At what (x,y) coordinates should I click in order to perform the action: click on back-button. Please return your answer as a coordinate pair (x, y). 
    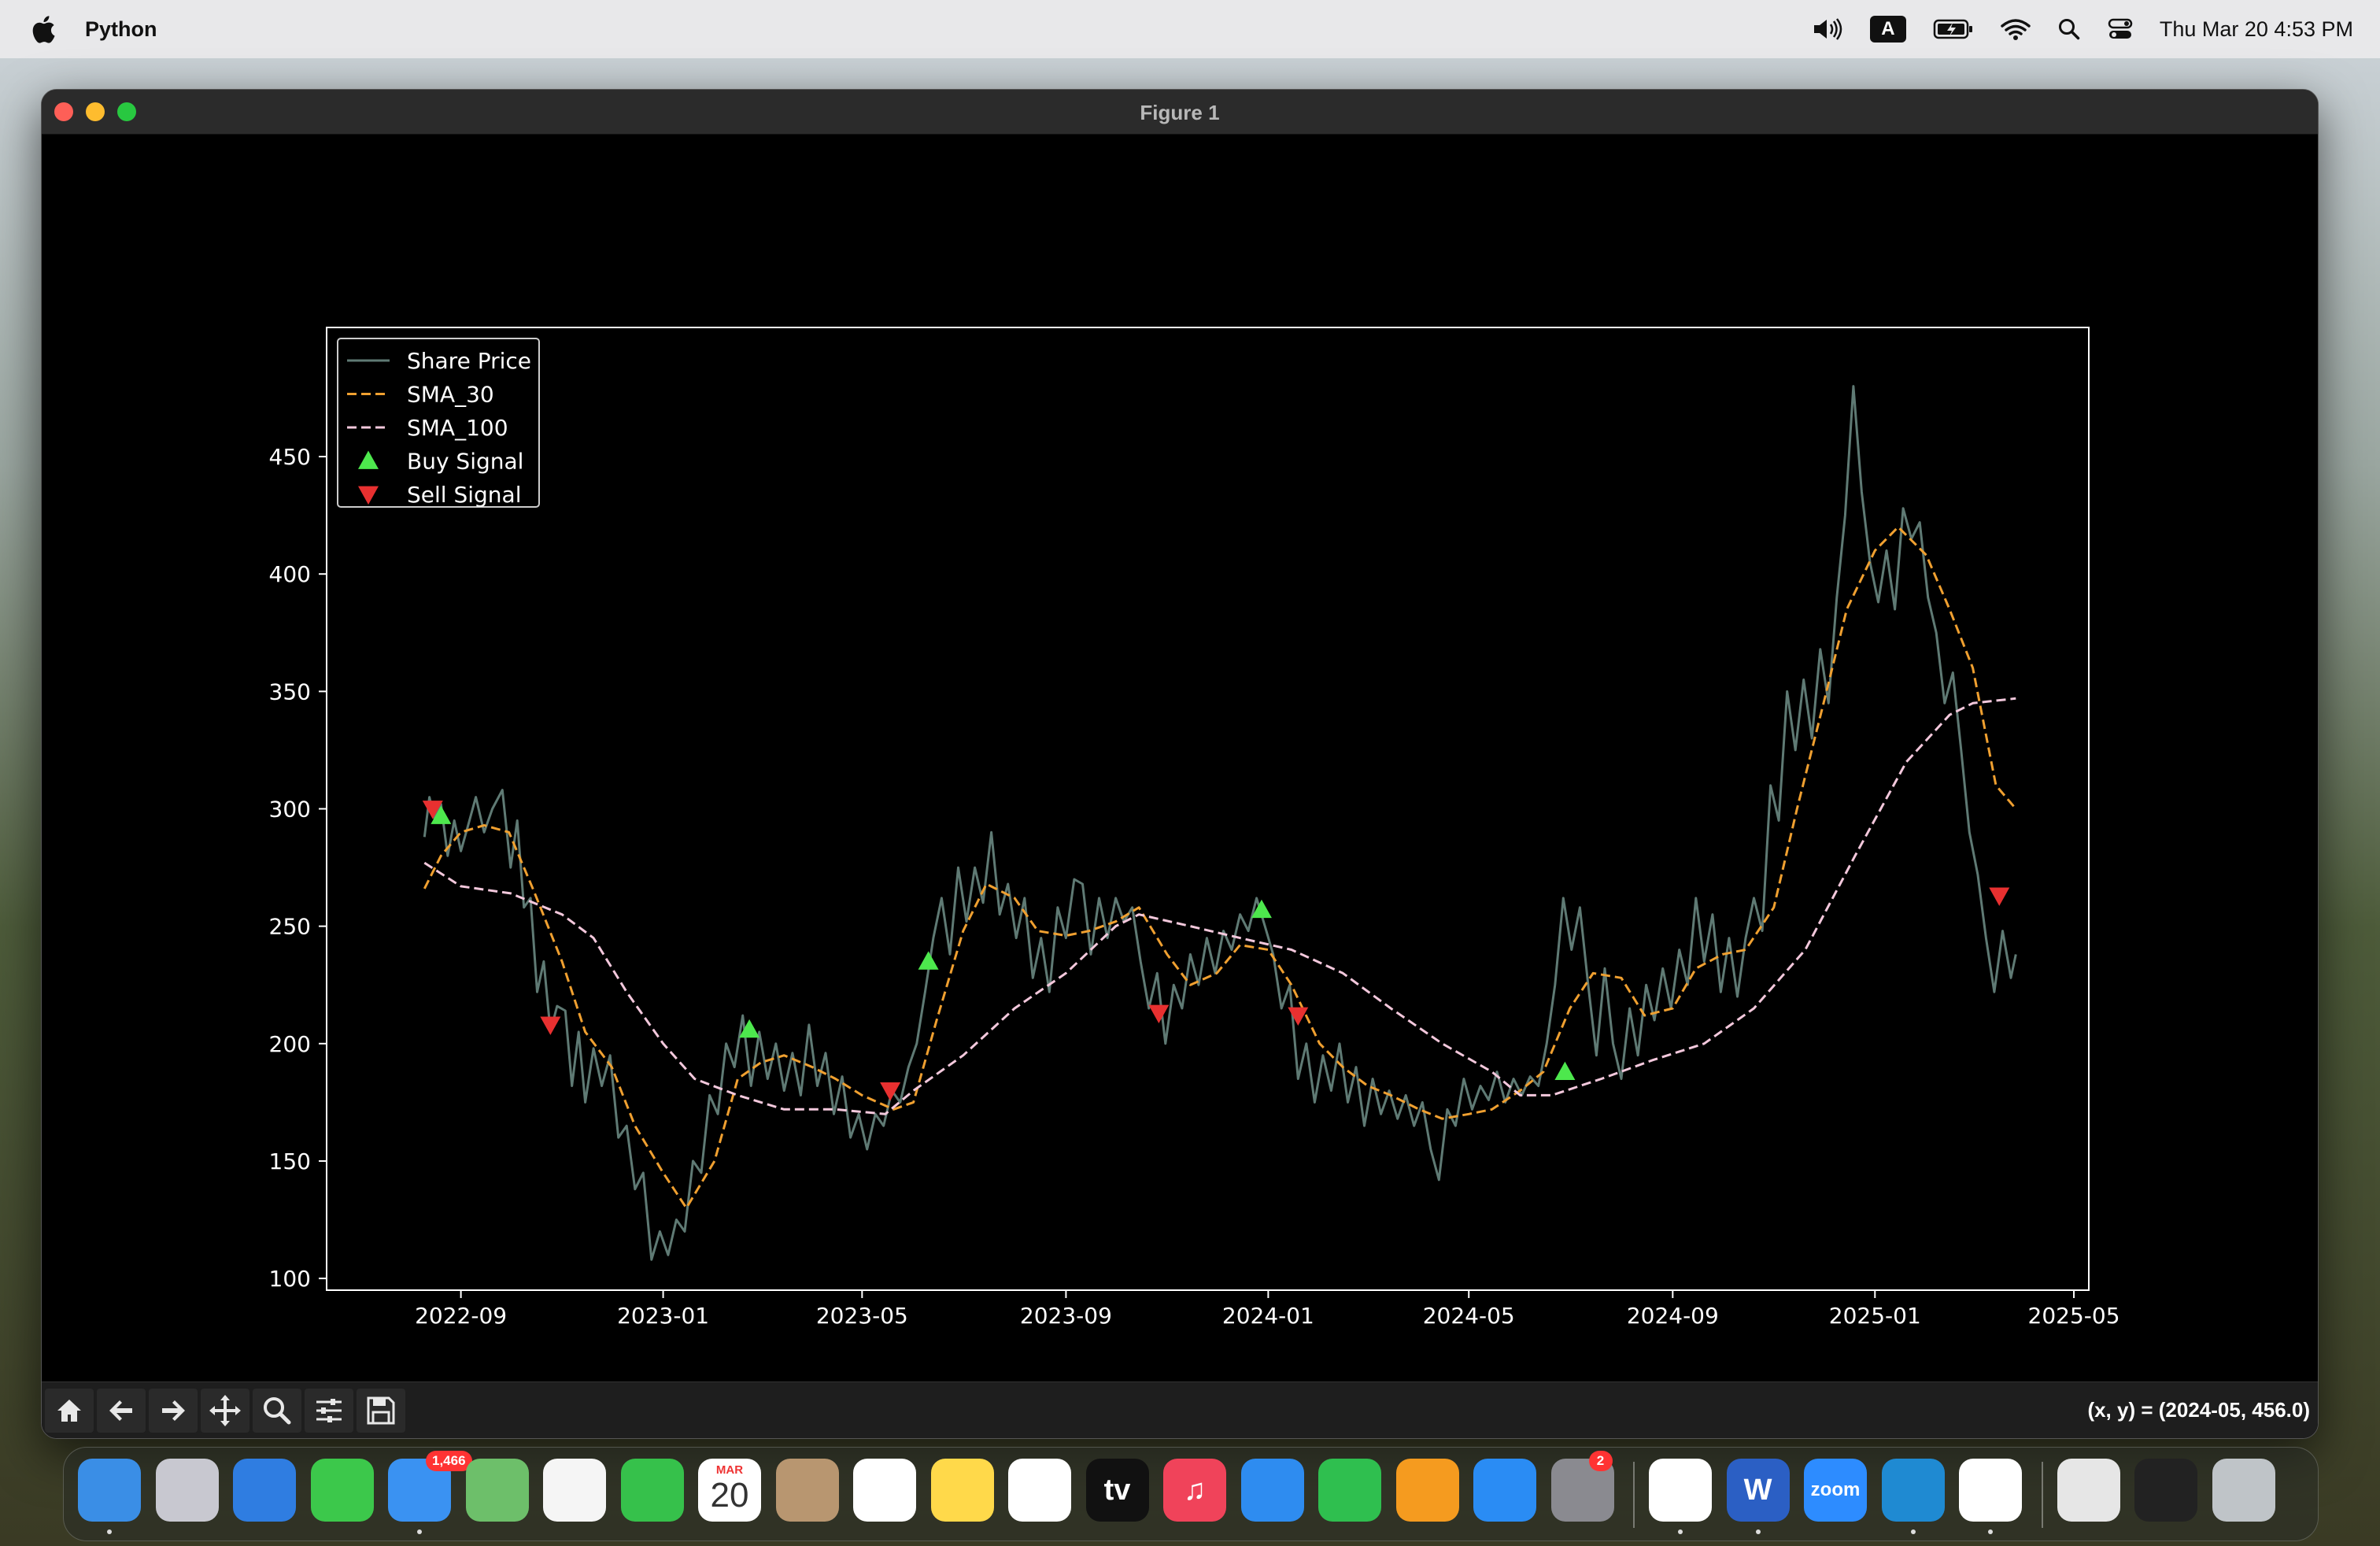
    Looking at the image, I should click on (122, 1411).